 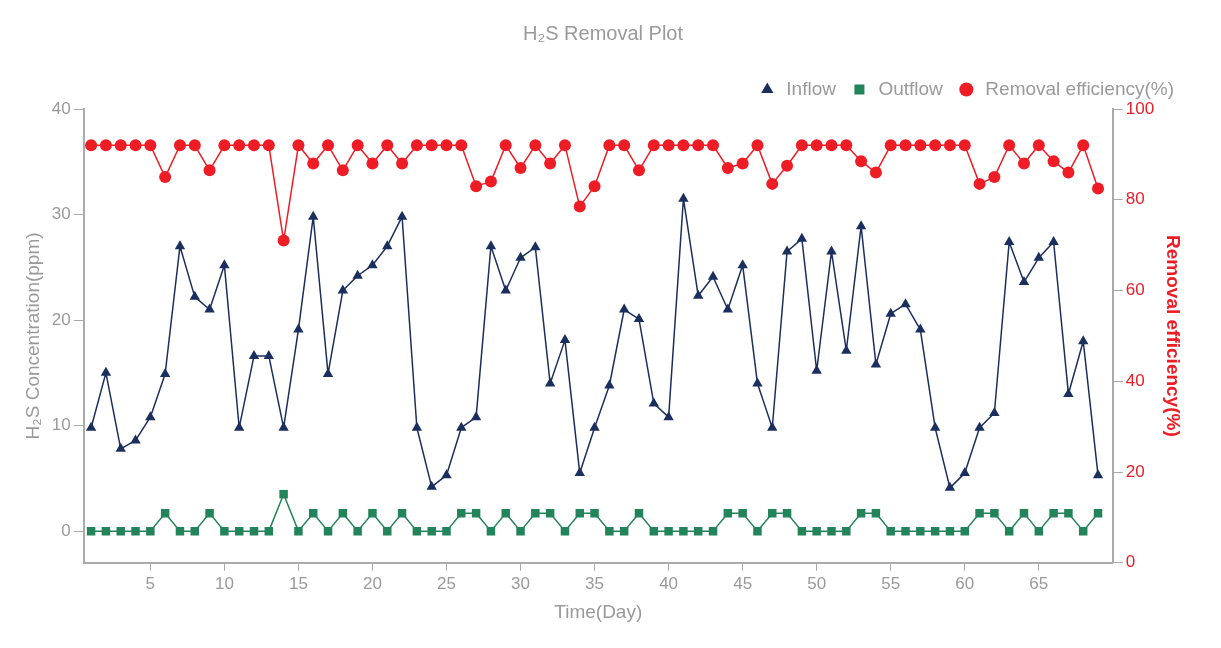 What do you see at coordinates (150, 583) in the screenshot?
I see `x-tick-label: 5` at bounding box center [150, 583].